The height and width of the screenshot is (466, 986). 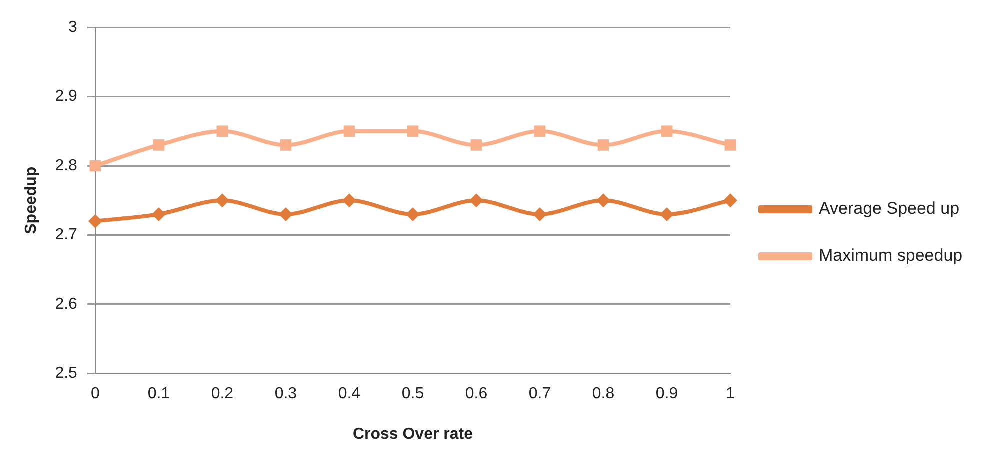 I want to click on y-tick-label: 2.8, so click(x=66, y=165).